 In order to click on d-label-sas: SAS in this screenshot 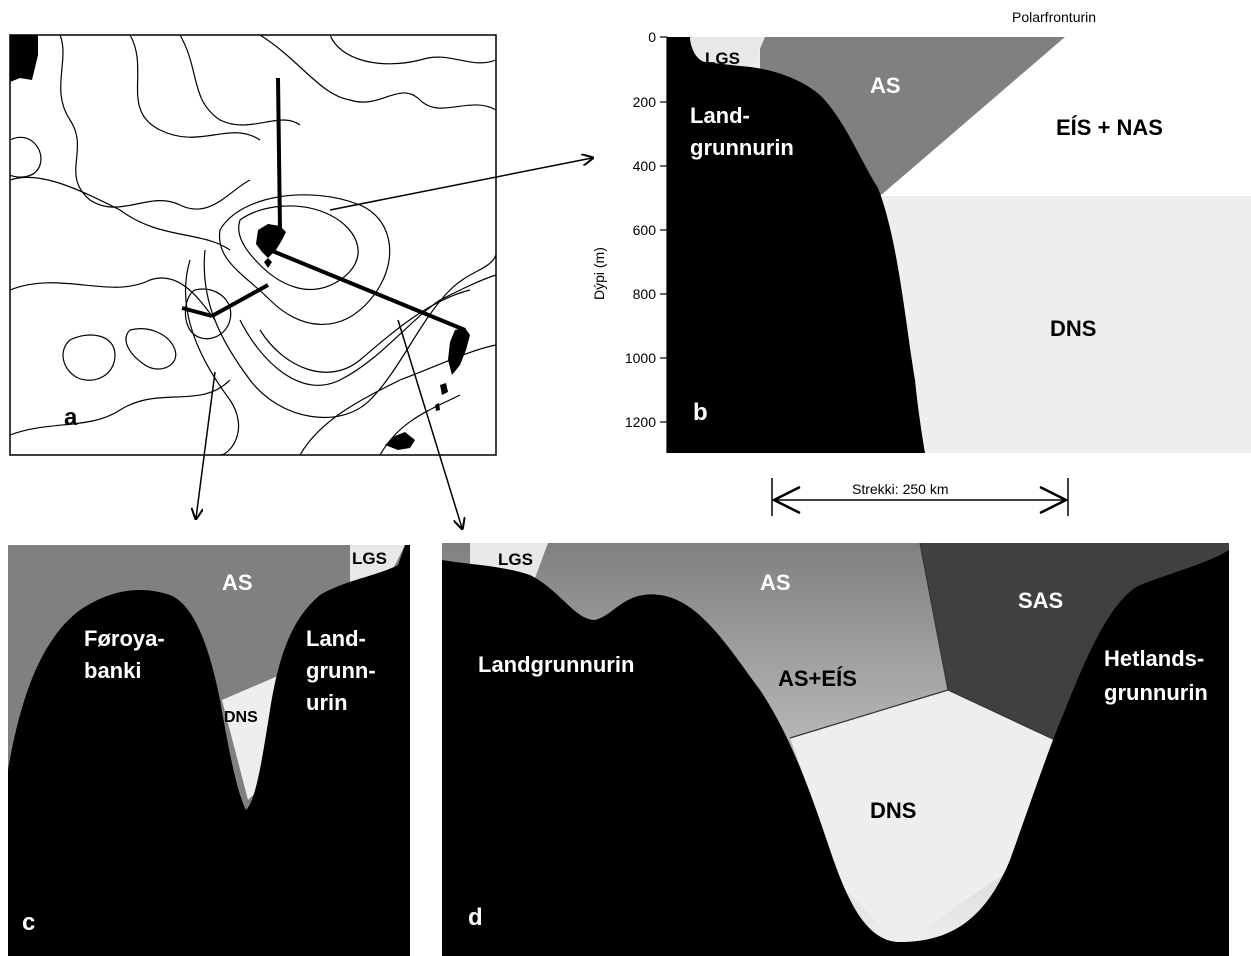, I will do `click(1040, 600)`.